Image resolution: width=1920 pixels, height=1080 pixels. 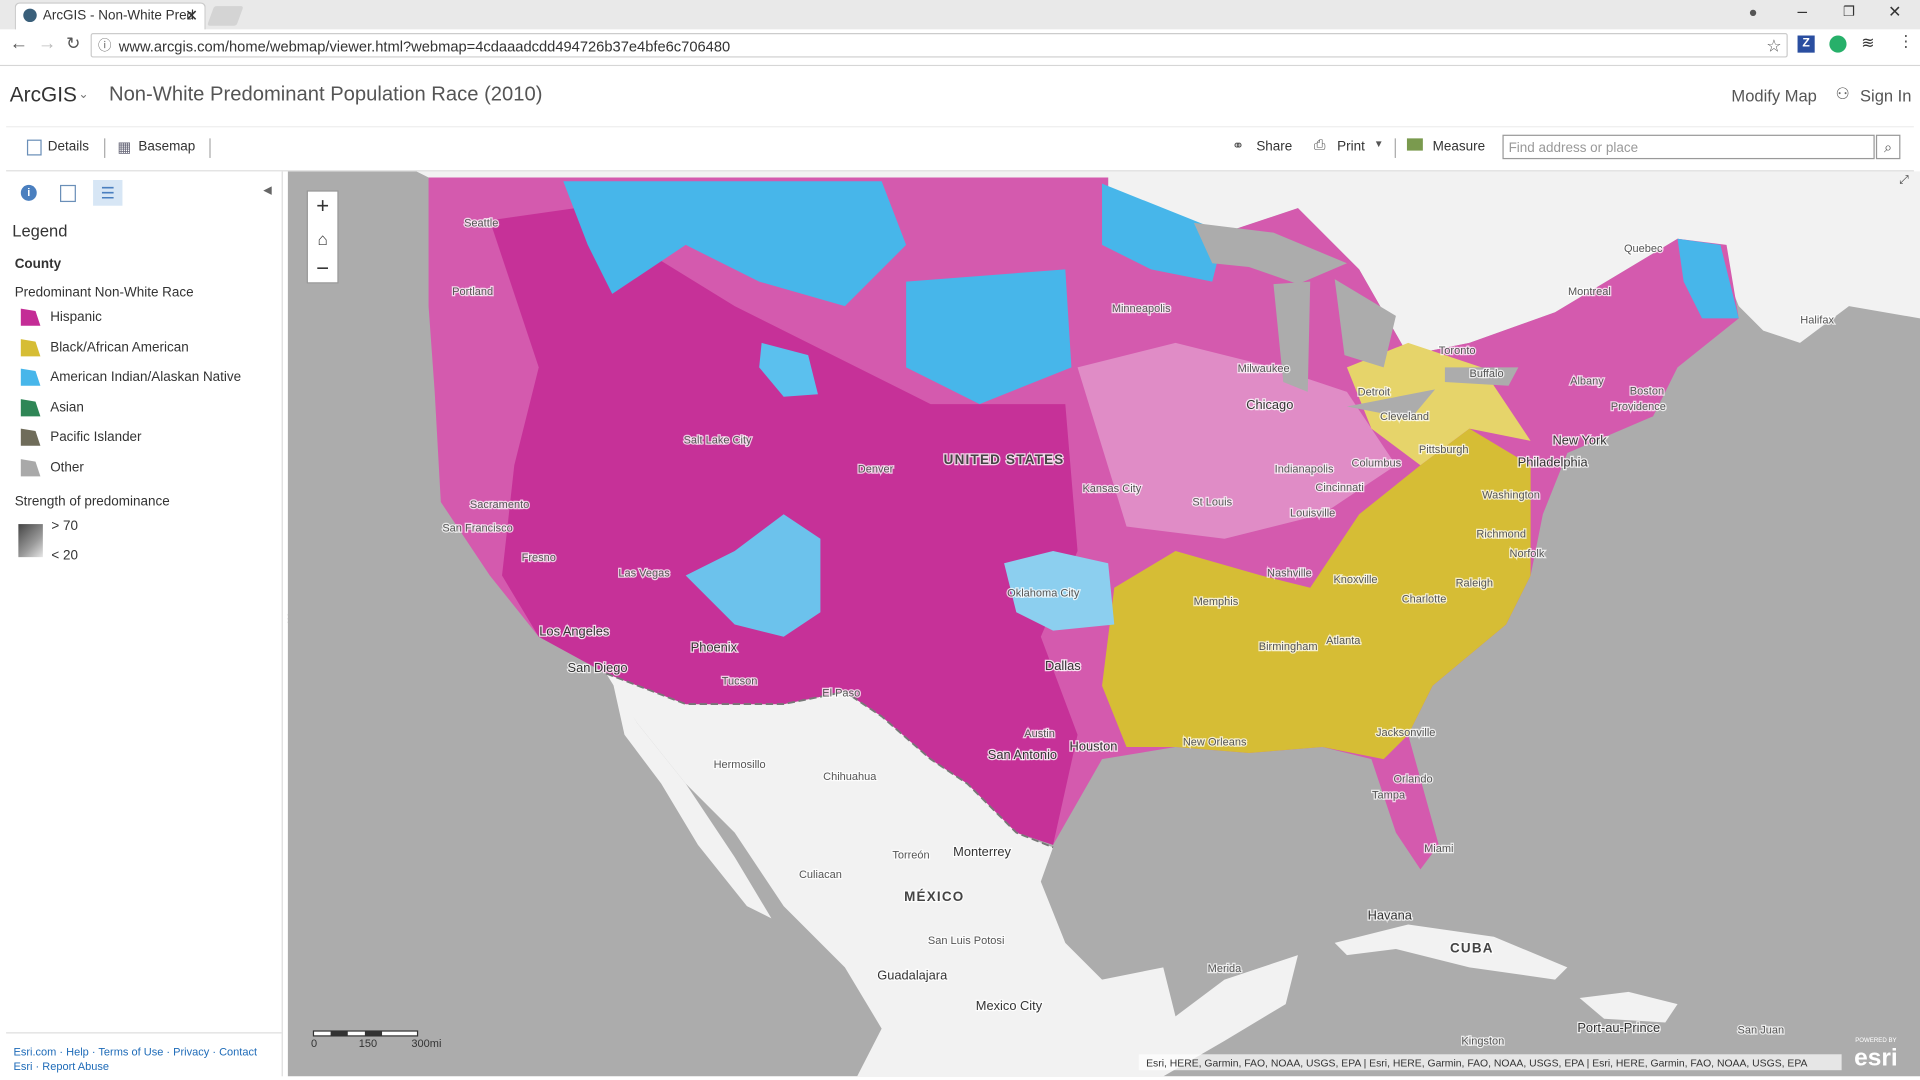 I want to click on details-button: Details, so click(x=68, y=147).